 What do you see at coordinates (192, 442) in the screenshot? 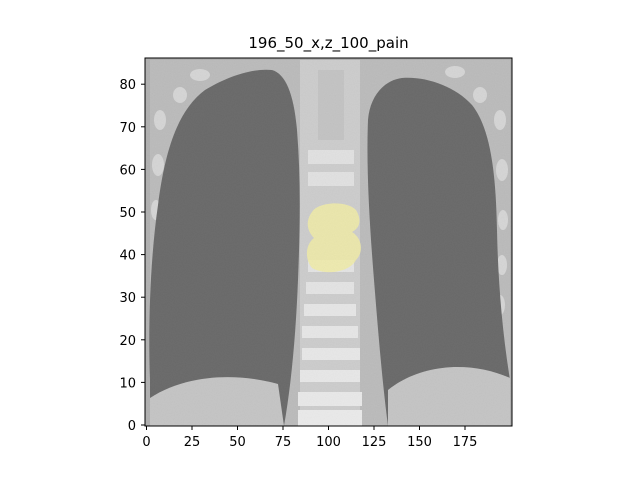
I see `x-tick-label: 25` at bounding box center [192, 442].